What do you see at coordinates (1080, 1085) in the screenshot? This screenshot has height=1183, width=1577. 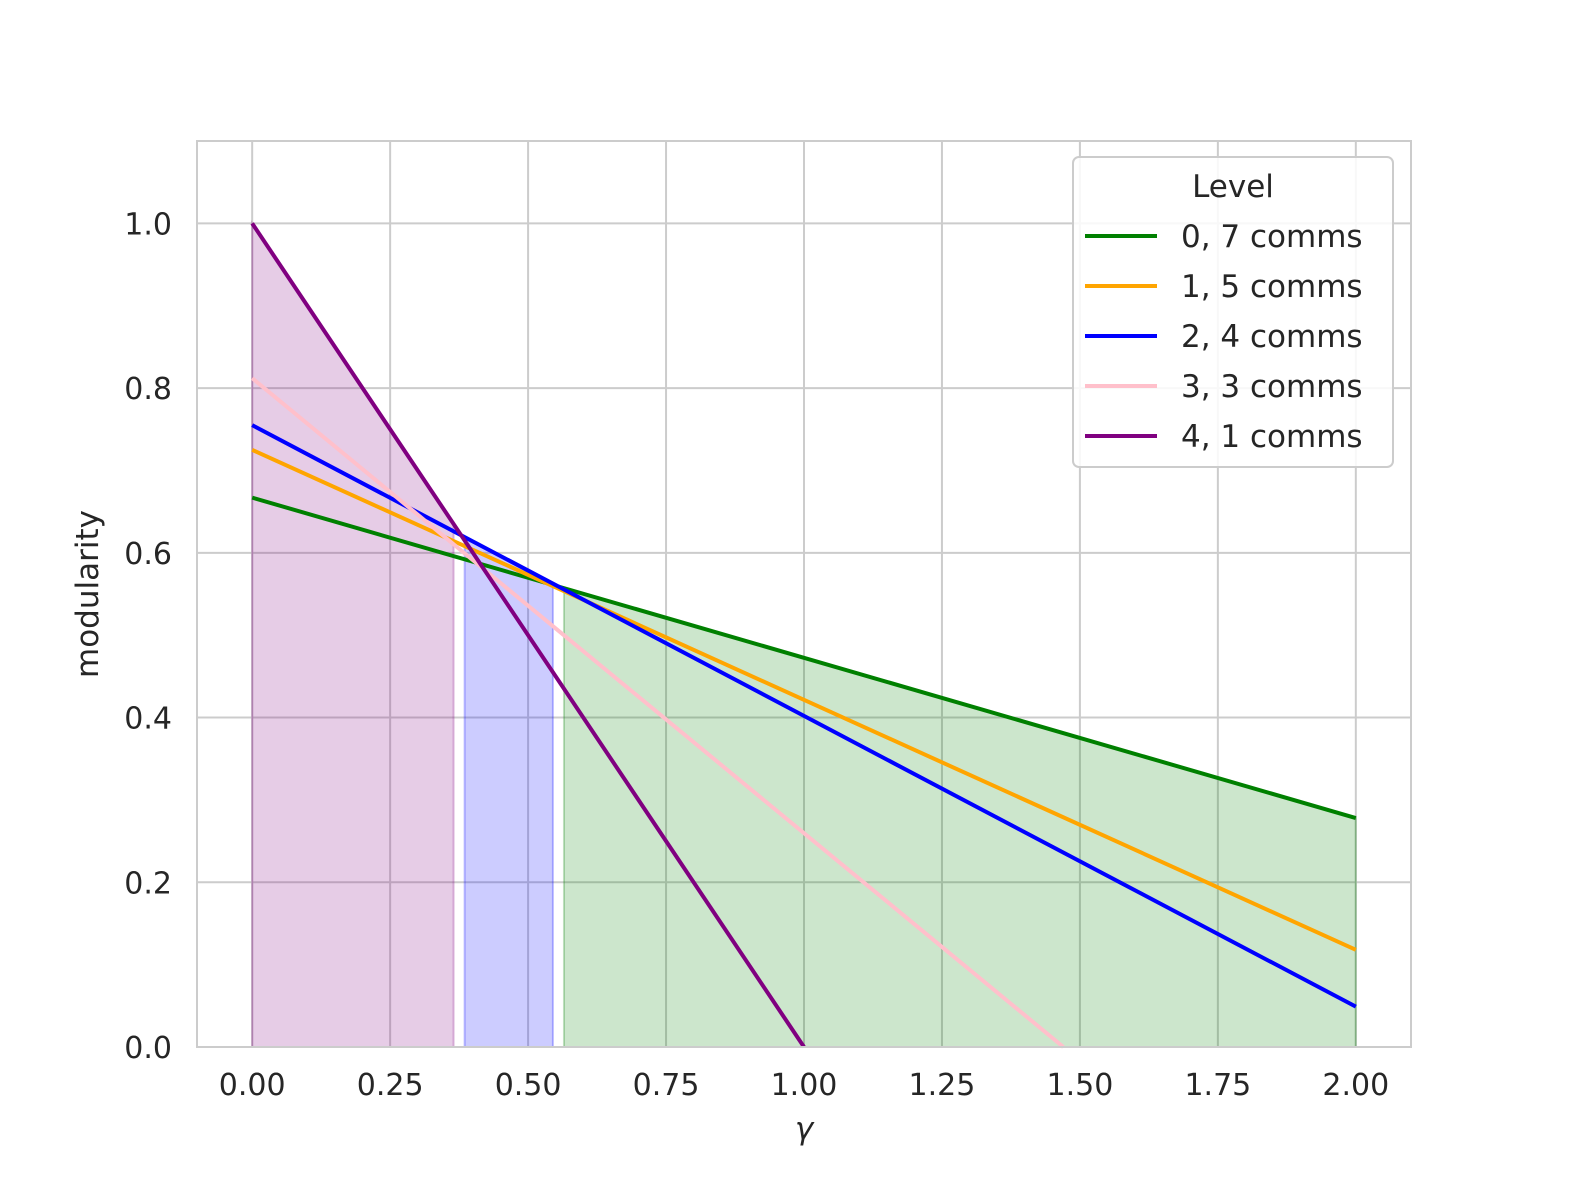 I see `x-tick-label: 1.50` at bounding box center [1080, 1085].